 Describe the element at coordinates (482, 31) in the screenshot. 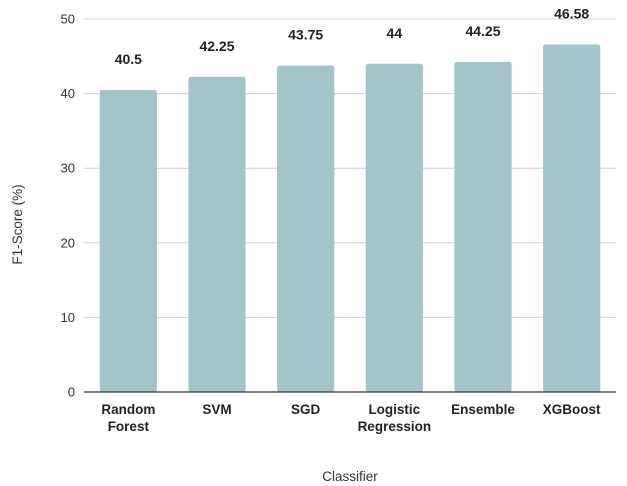

I see `data-label: 44.25` at that location.